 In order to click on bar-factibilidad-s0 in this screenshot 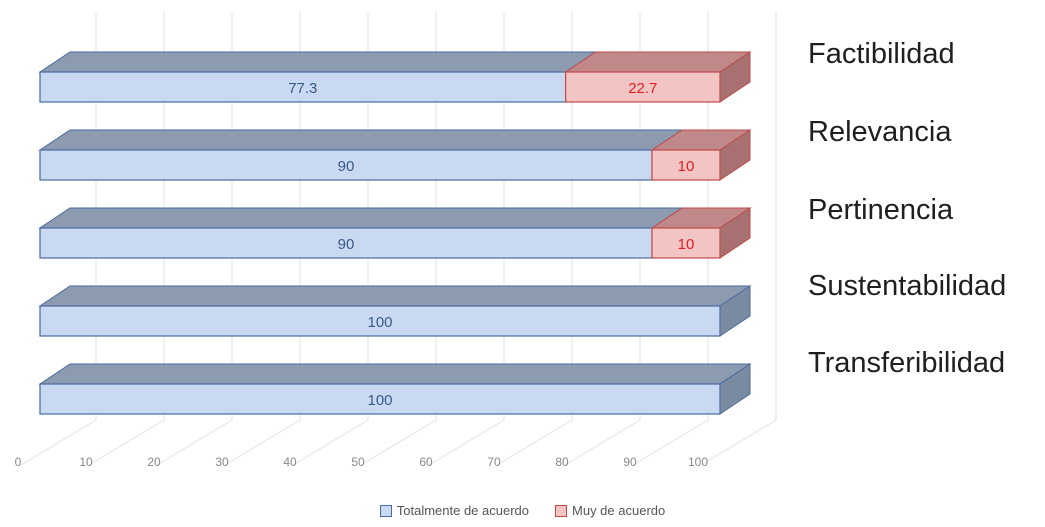, I will do `click(303, 87)`.